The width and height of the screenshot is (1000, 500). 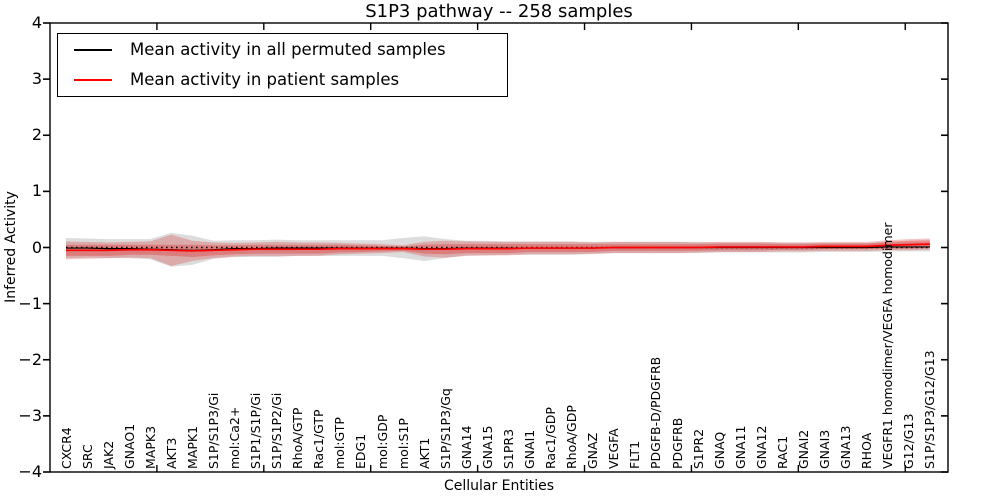 What do you see at coordinates (782, 452) in the screenshot?
I see `x-tick-label: RAC1` at bounding box center [782, 452].